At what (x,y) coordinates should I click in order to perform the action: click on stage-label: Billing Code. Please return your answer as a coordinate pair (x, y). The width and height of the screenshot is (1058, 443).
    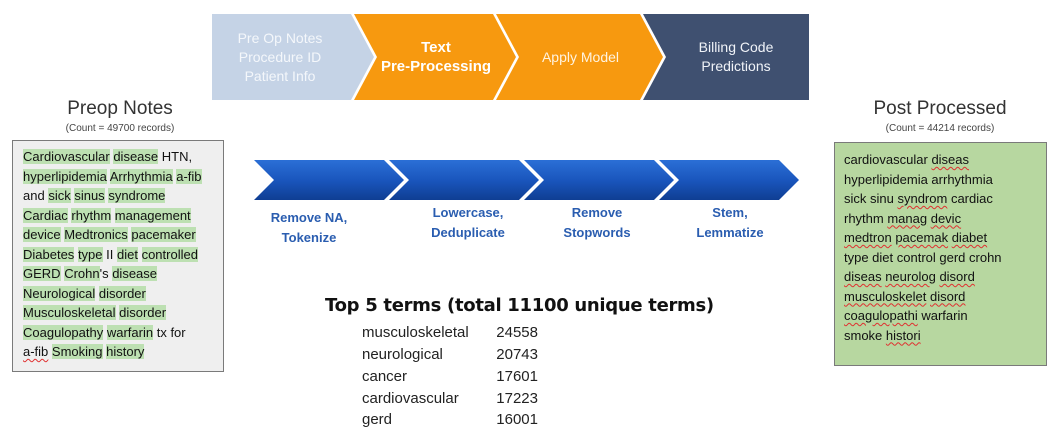
    Looking at the image, I should click on (736, 47).